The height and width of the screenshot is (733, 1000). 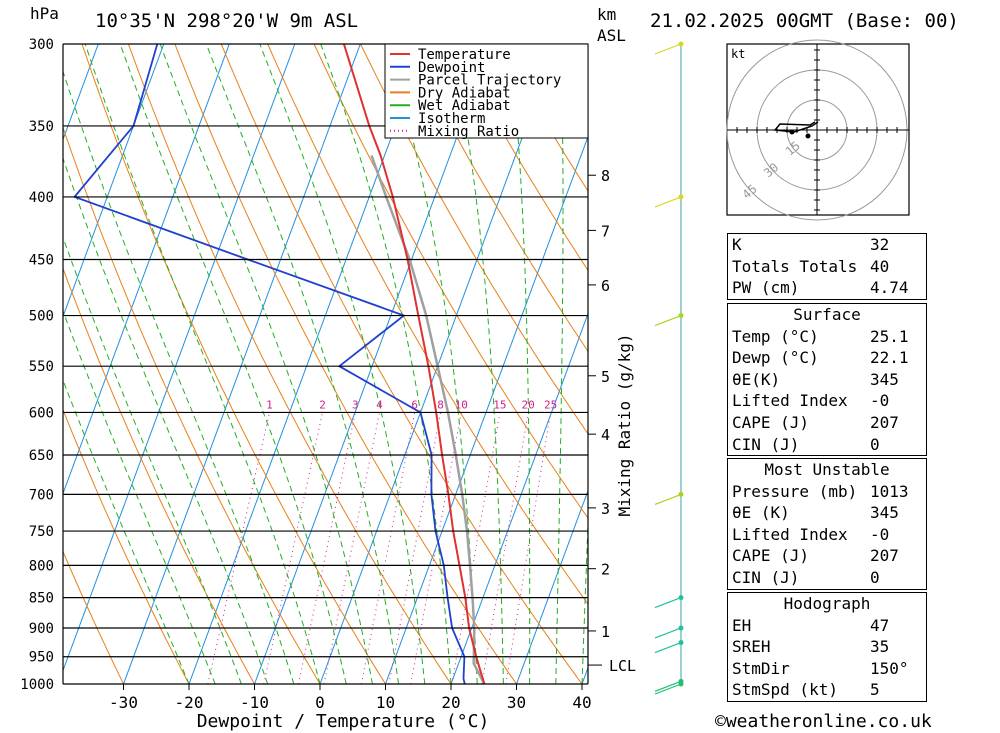 I want to click on surface-value: 25.1, so click(x=889, y=336).